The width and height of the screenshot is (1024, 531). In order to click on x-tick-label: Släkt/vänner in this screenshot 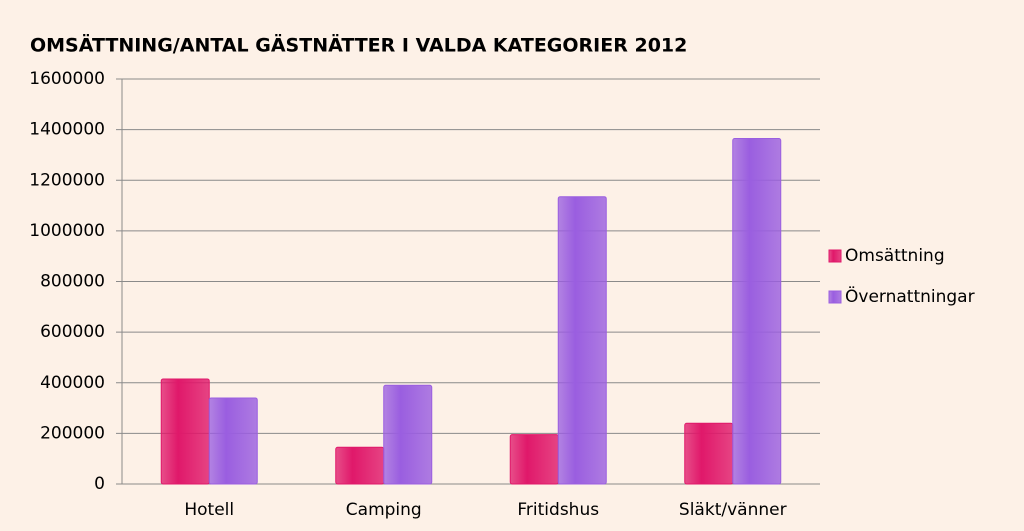, I will do `click(733, 510)`.